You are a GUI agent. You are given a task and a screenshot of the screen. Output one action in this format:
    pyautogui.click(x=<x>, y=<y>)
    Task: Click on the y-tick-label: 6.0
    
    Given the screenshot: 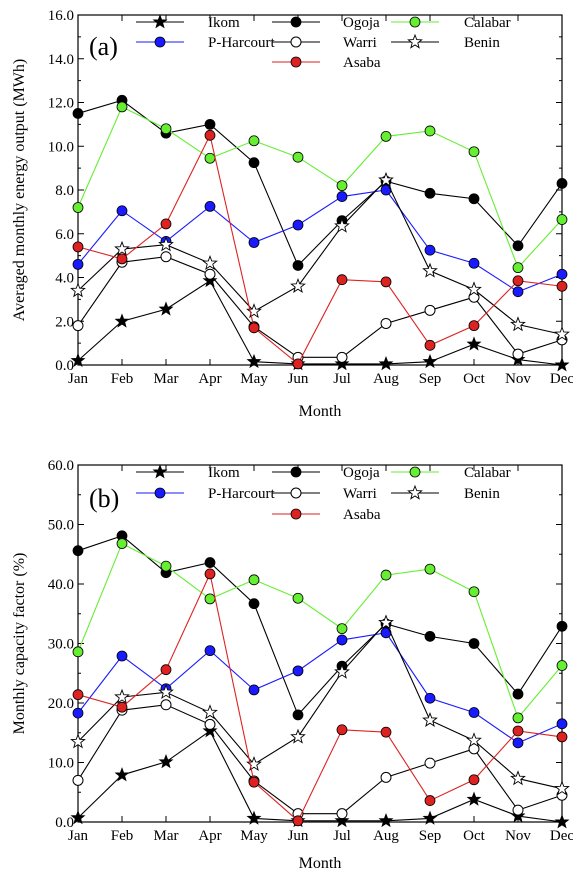 What is the action you would take?
    pyautogui.click(x=64, y=235)
    